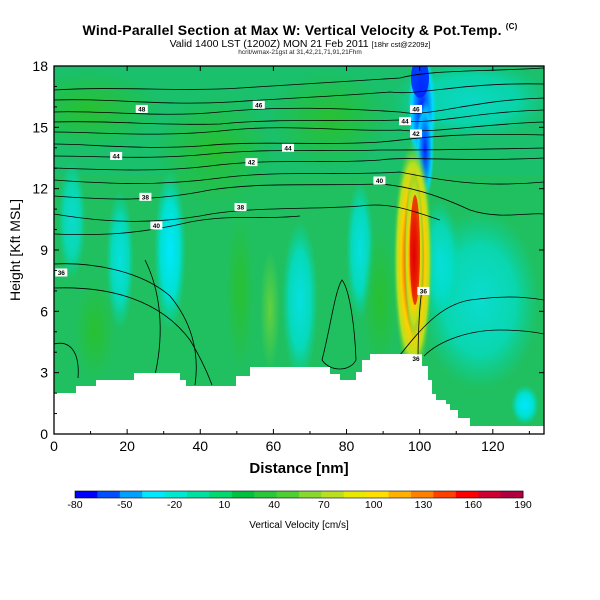 The image size is (600, 600). Describe the element at coordinates (420, 446) in the screenshot. I see `x-tick-label: 100` at that location.